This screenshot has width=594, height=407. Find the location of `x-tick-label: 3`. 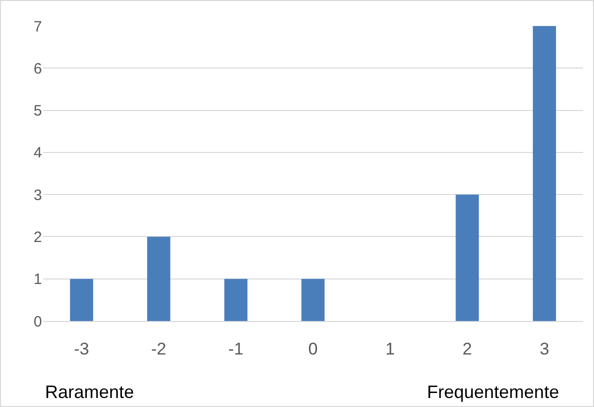

x-tick-label: 3 is located at coordinates (545, 348).